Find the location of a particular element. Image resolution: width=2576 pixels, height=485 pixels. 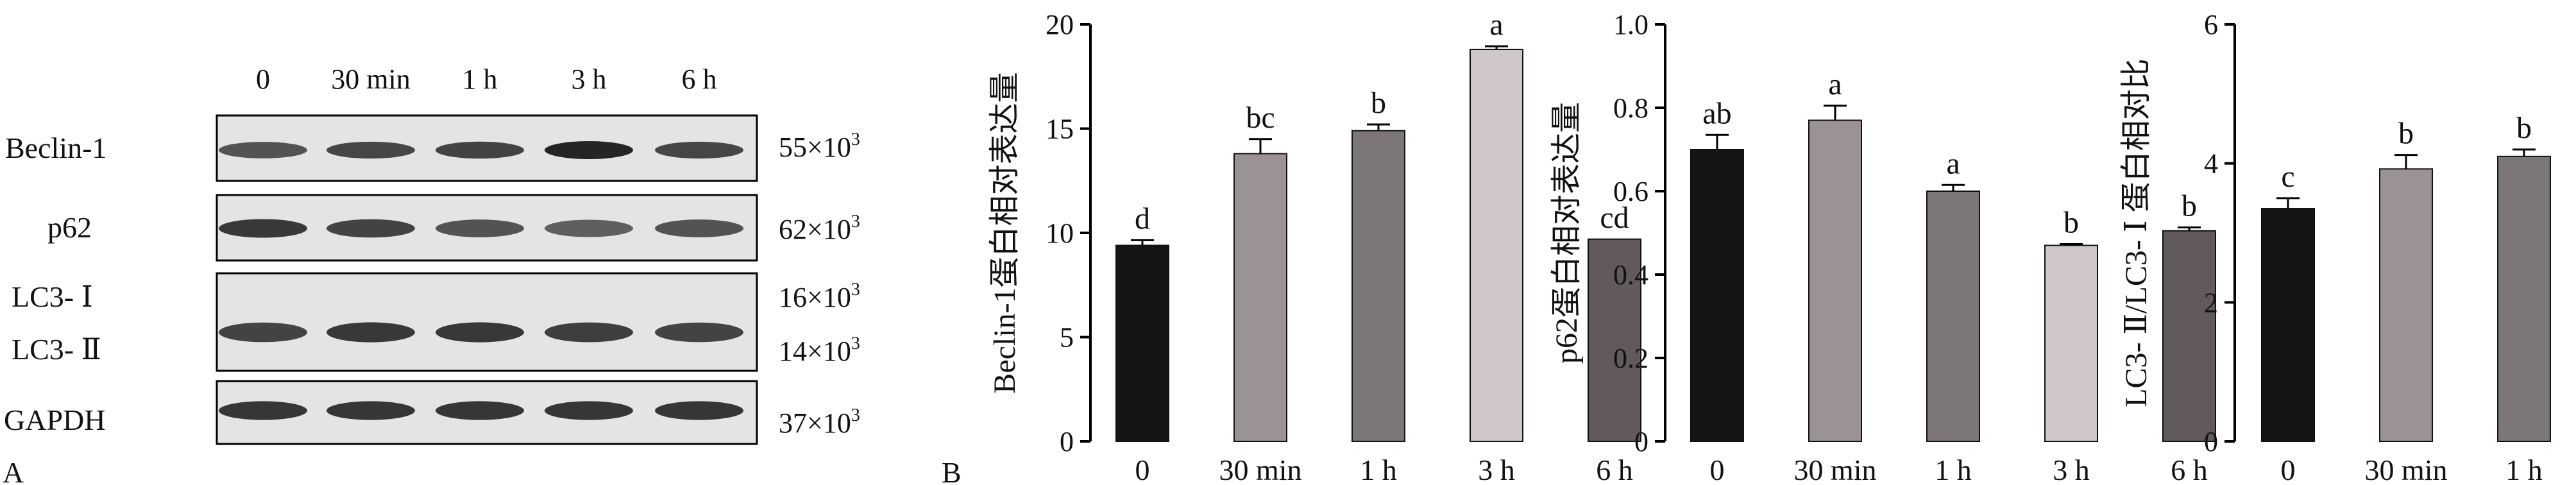

y-axis-label: Beclin-1蛋白相对表达量 is located at coordinates (1005, 232).